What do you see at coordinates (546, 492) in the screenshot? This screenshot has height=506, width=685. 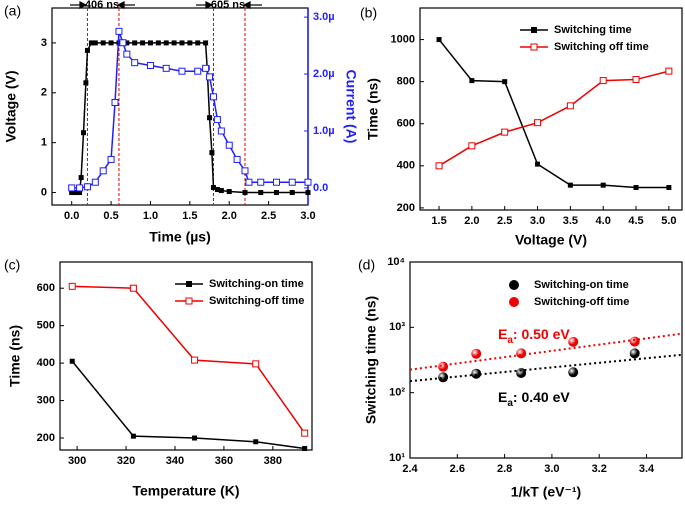 I see `x-axis-label: 1/kT (eV⁻¹)` at bounding box center [546, 492].